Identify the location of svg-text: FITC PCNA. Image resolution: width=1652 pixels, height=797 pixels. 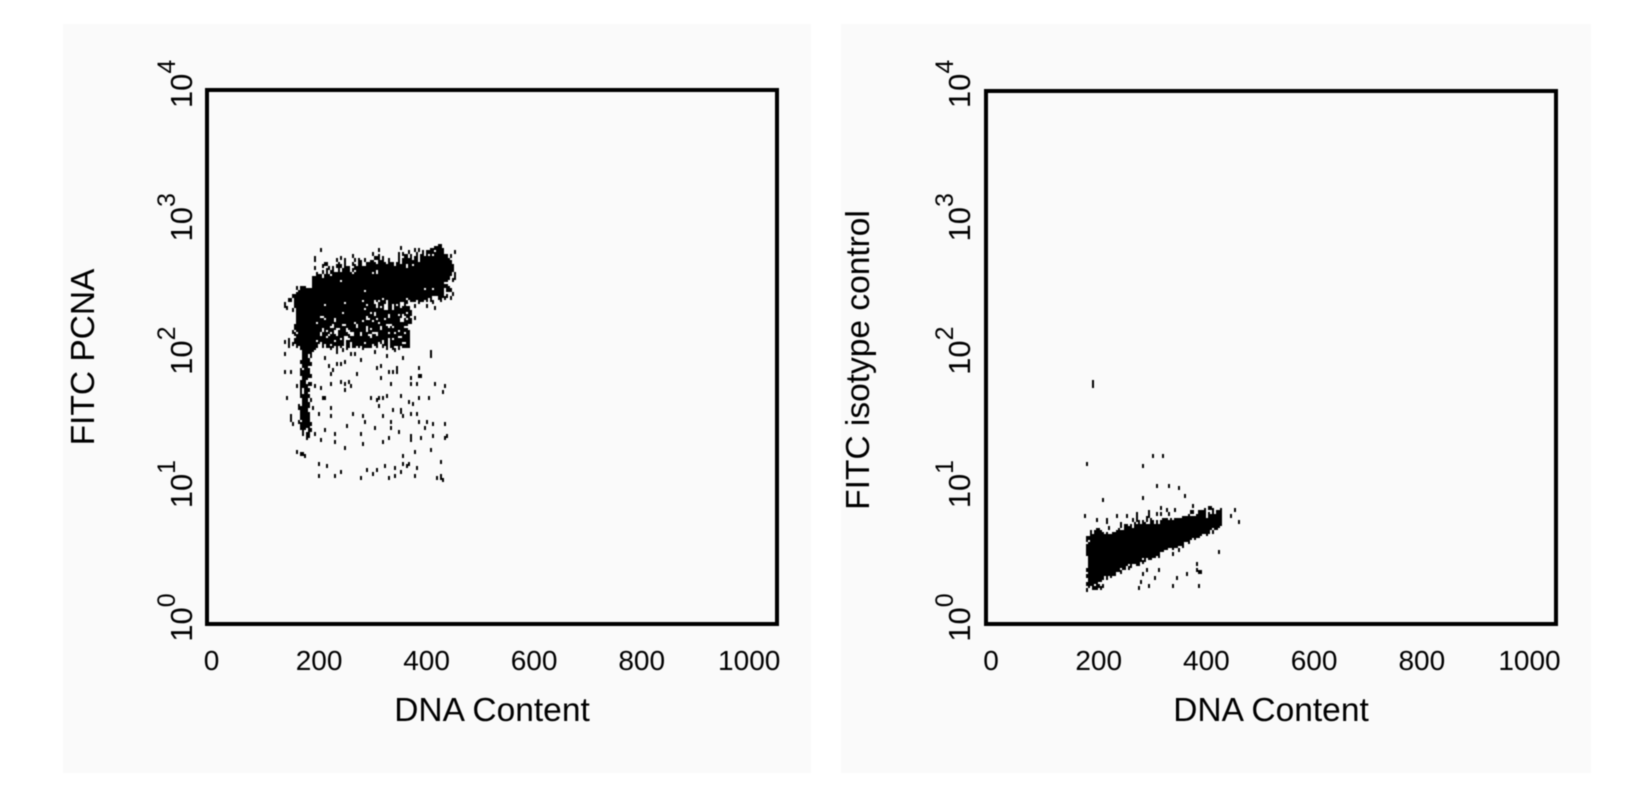
(83, 356).